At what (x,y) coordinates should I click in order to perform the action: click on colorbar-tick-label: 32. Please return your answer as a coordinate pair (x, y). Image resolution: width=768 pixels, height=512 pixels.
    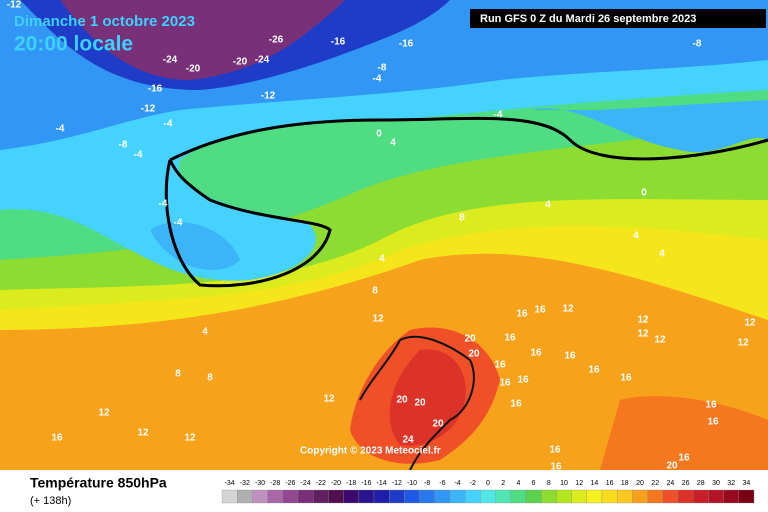
    Looking at the image, I should click on (731, 483).